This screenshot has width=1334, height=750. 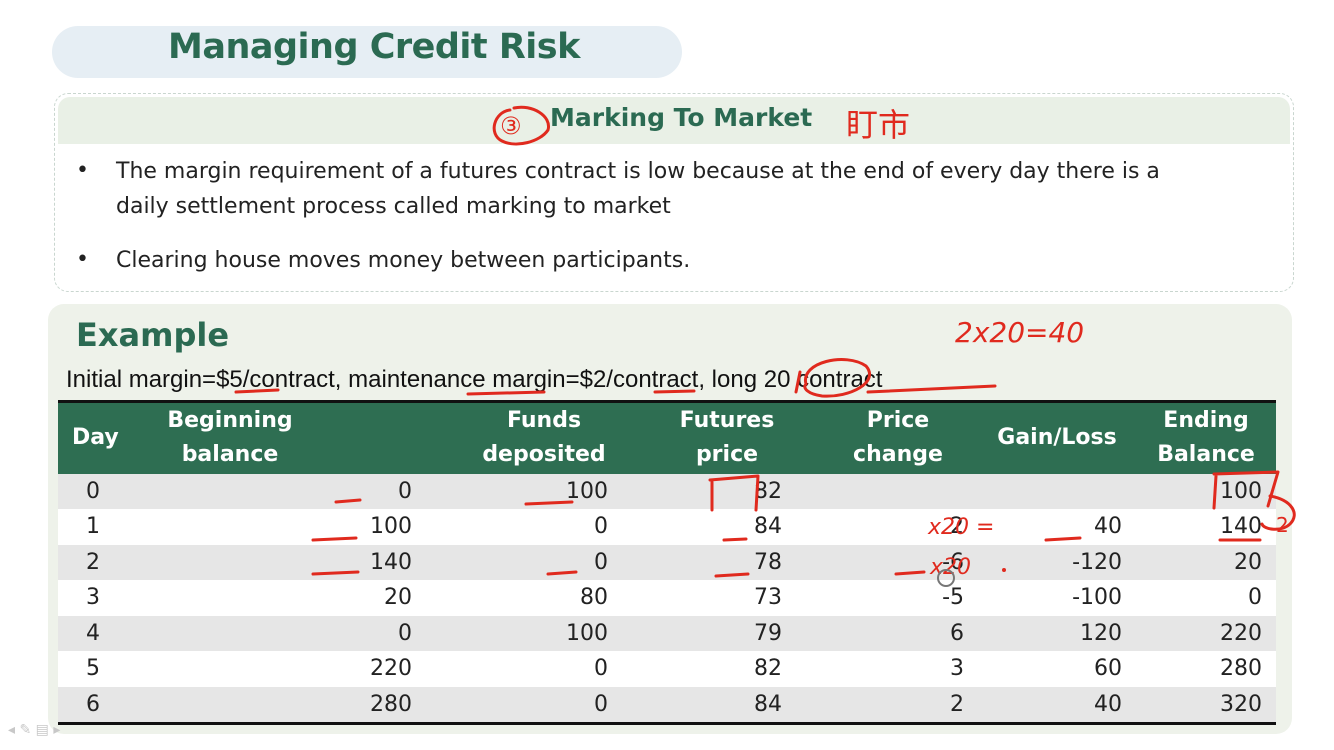 I want to click on cell-beginning-balance: 220, so click(x=391, y=669).